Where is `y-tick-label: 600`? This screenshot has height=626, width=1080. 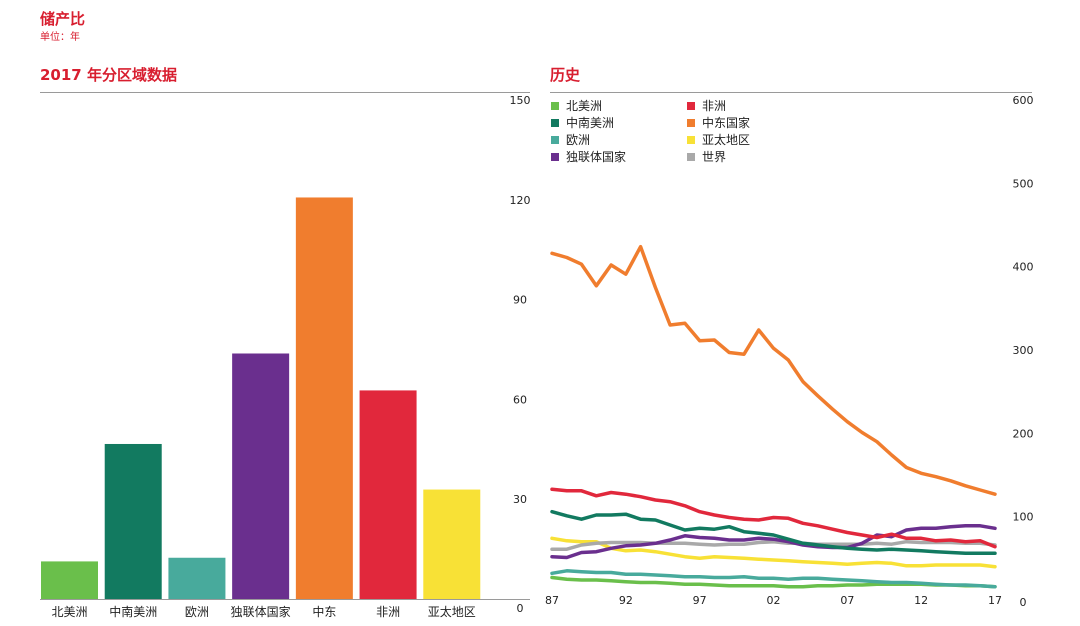
y-tick-label: 600 is located at coordinates (1023, 100).